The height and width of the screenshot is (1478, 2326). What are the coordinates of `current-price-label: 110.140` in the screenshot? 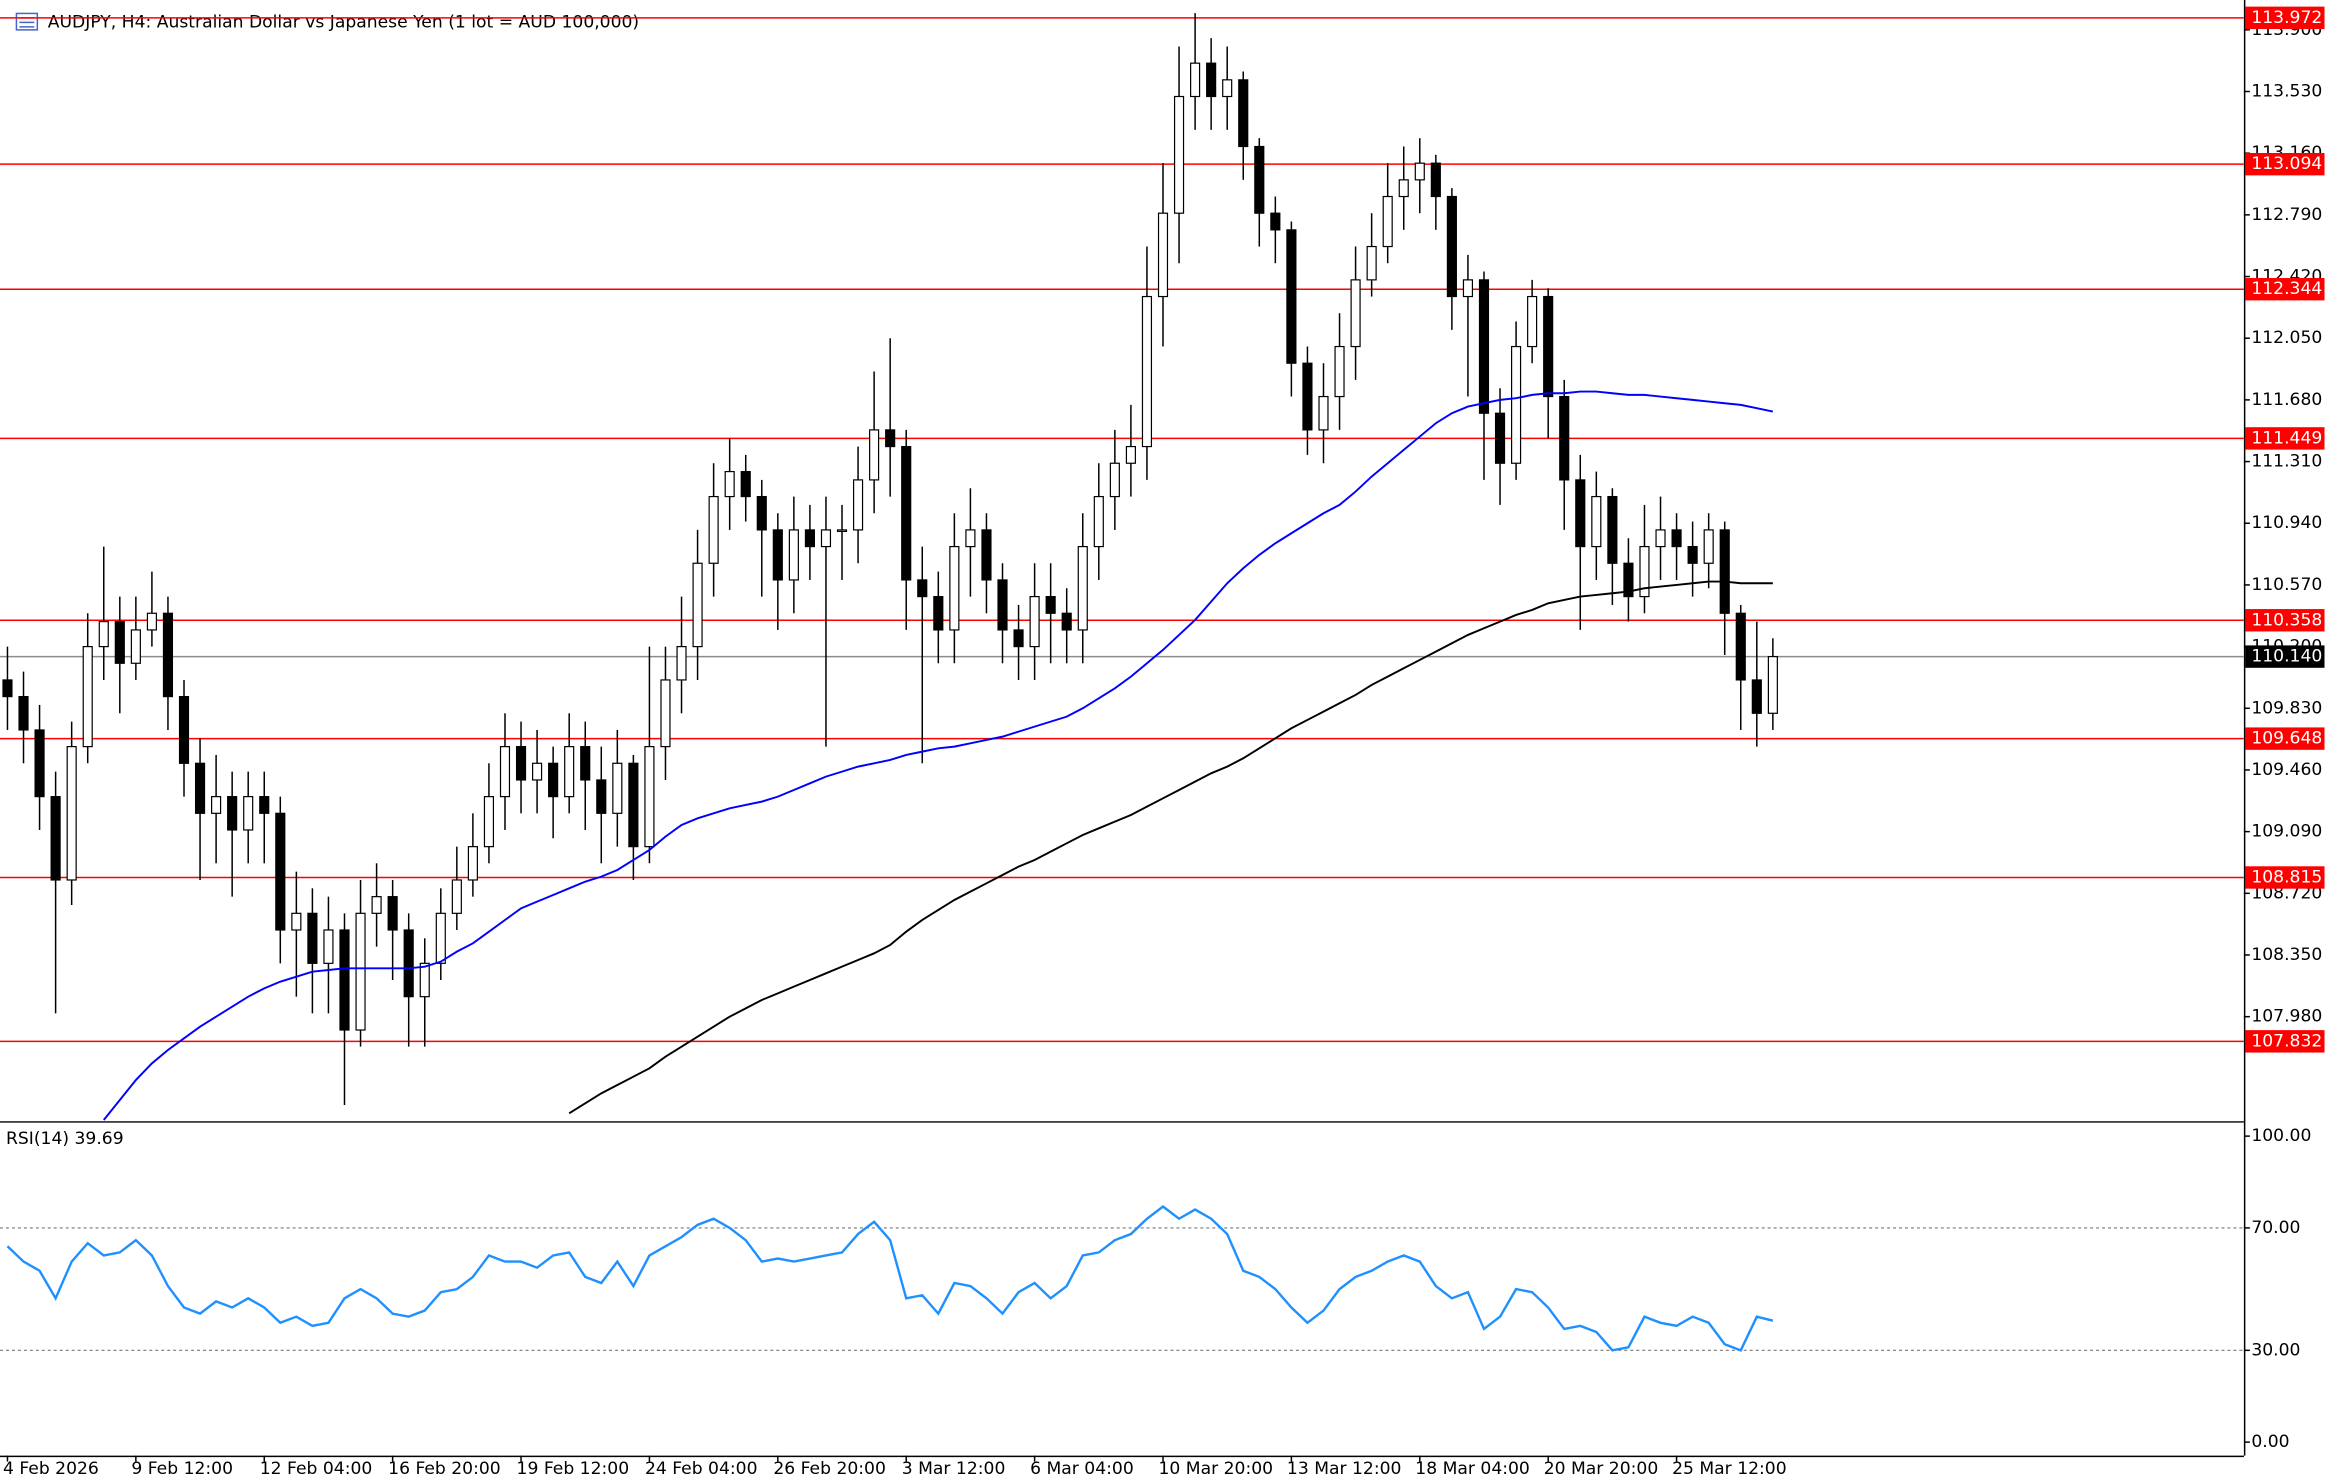 It's located at (2286, 657).